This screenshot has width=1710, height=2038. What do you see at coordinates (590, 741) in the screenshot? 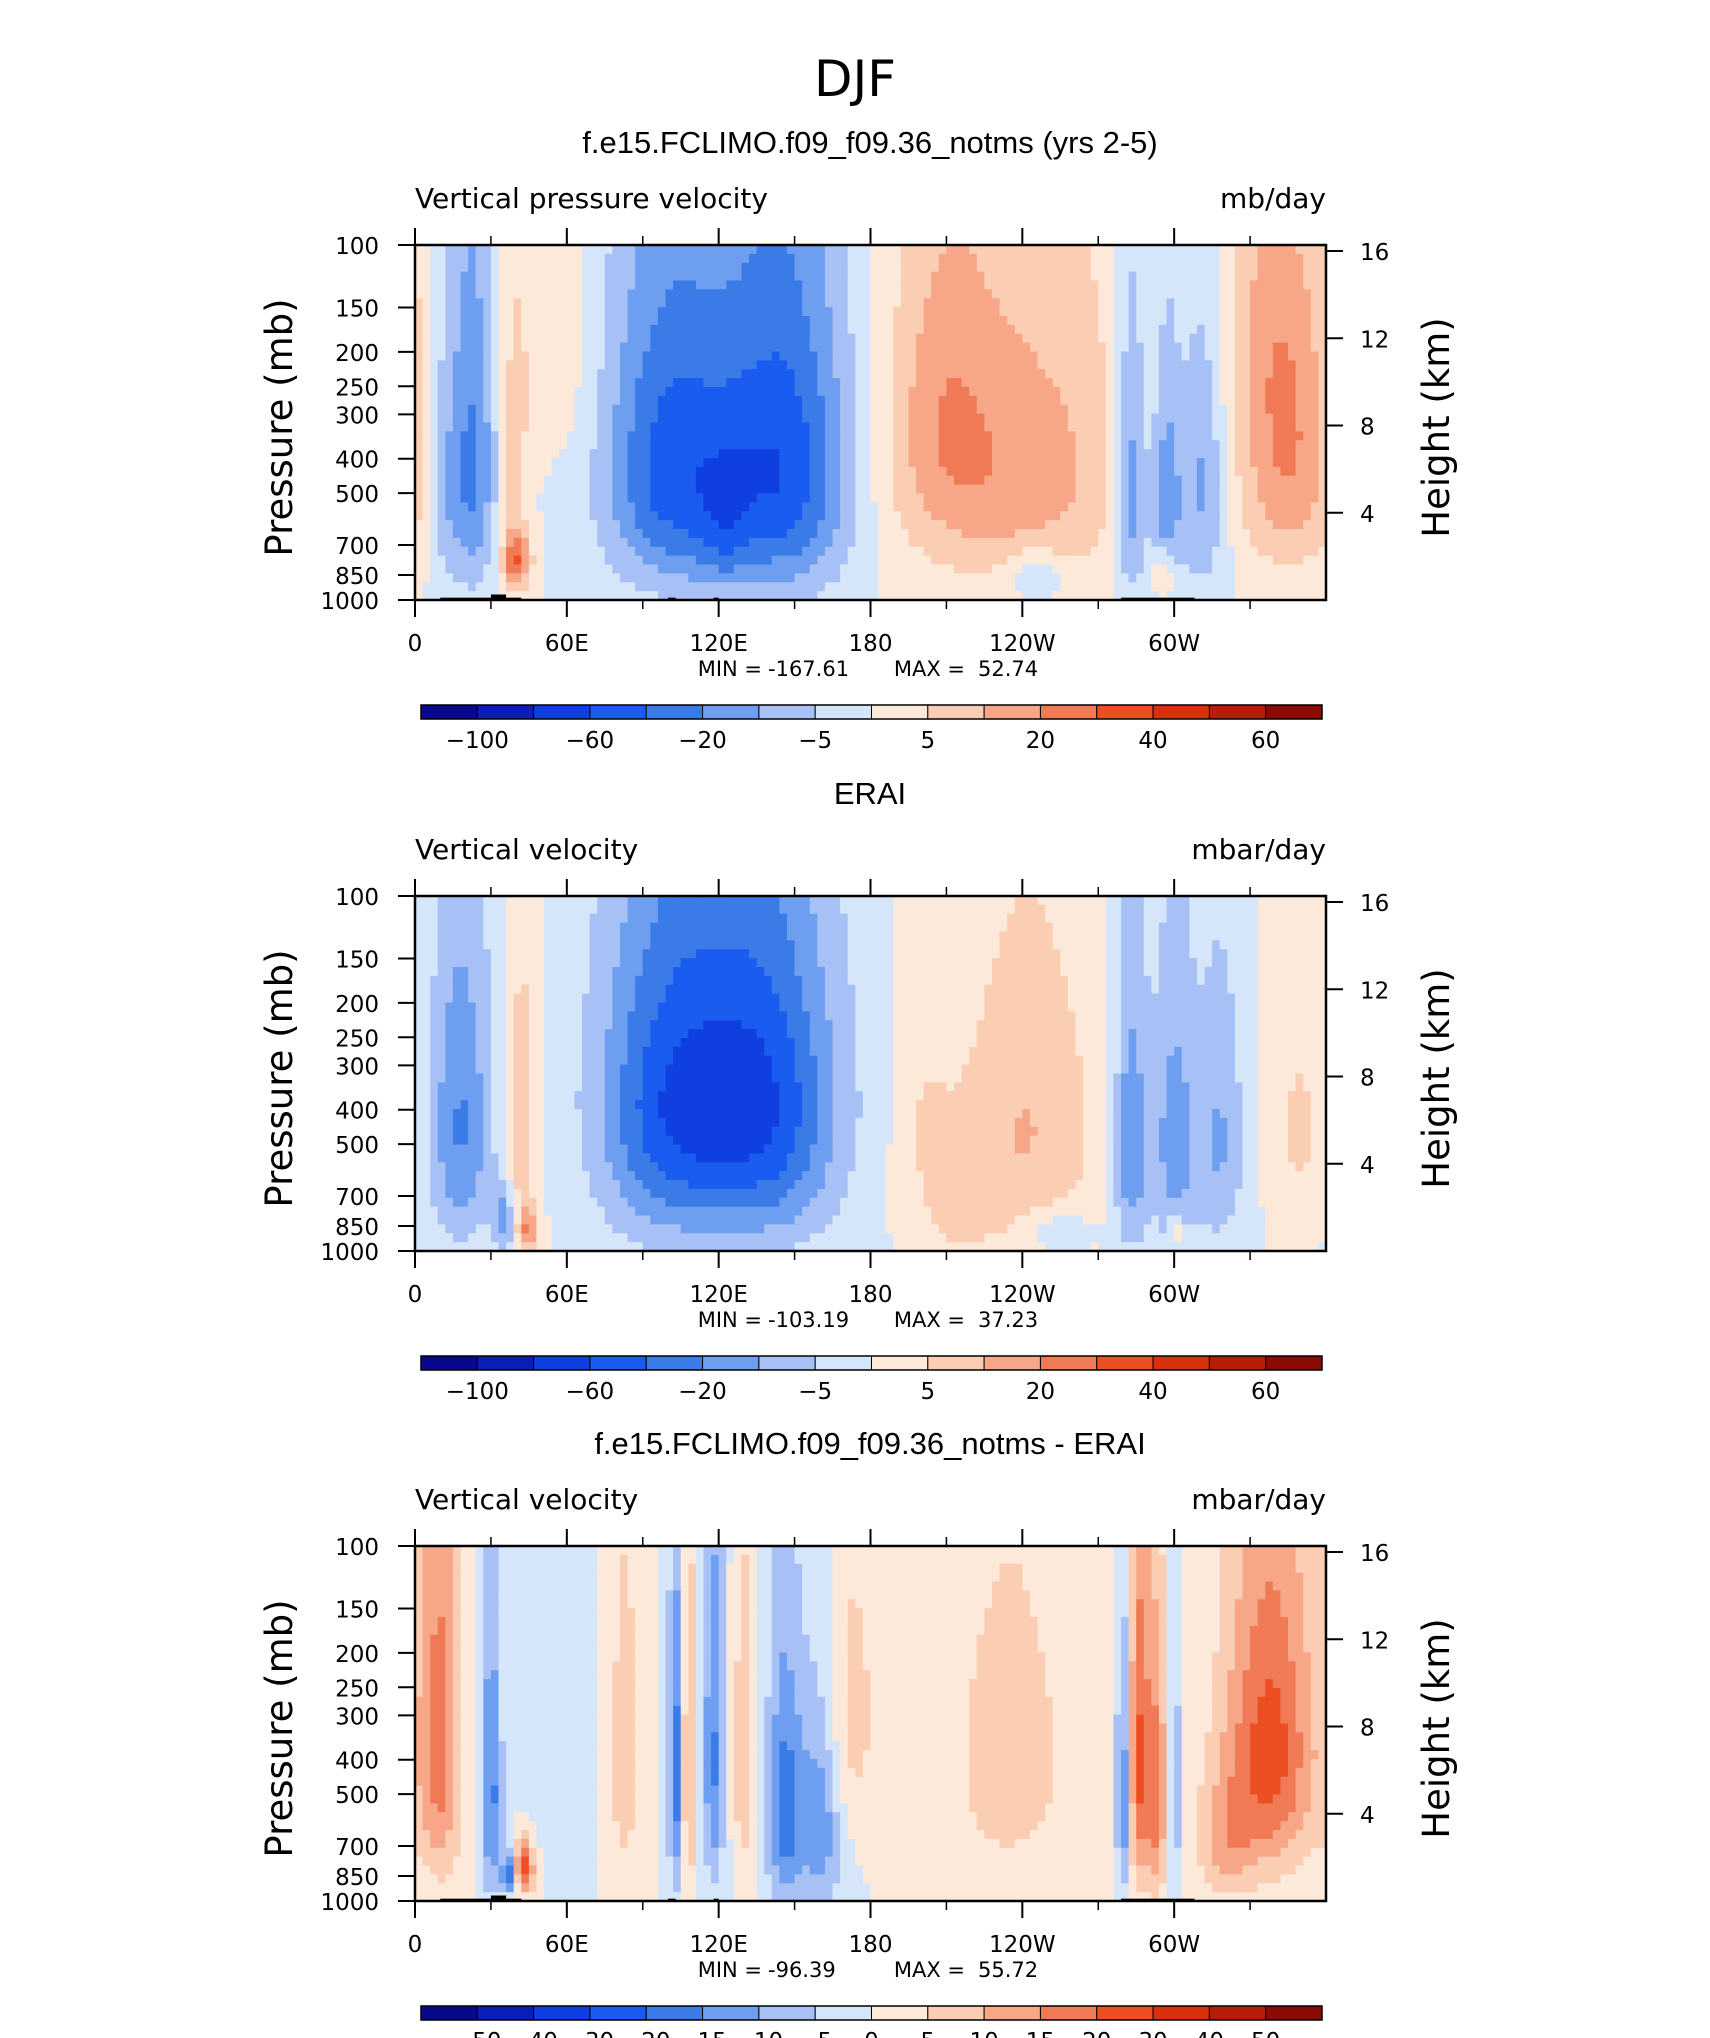
I see `colorbar-label: −60` at bounding box center [590, 741].